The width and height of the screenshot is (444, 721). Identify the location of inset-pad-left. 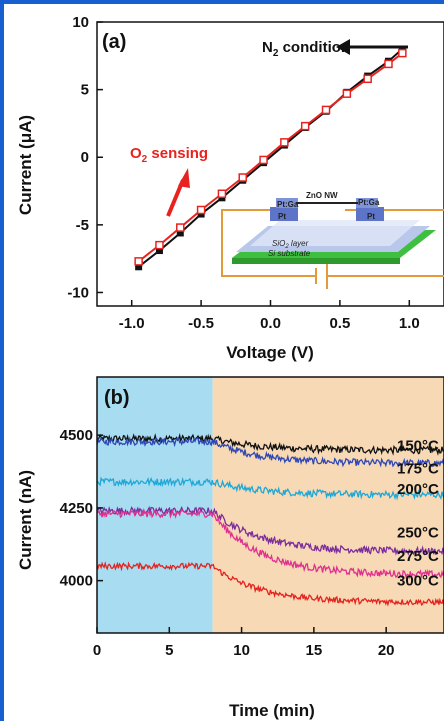
(284, 214).